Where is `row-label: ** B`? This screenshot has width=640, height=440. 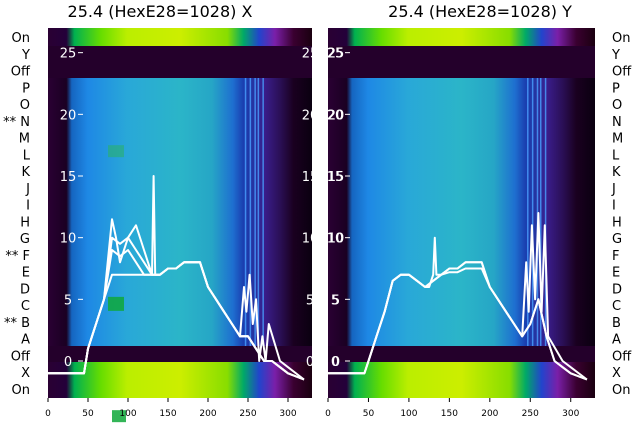 row-label: ** B is located at coordinates (17, 323).